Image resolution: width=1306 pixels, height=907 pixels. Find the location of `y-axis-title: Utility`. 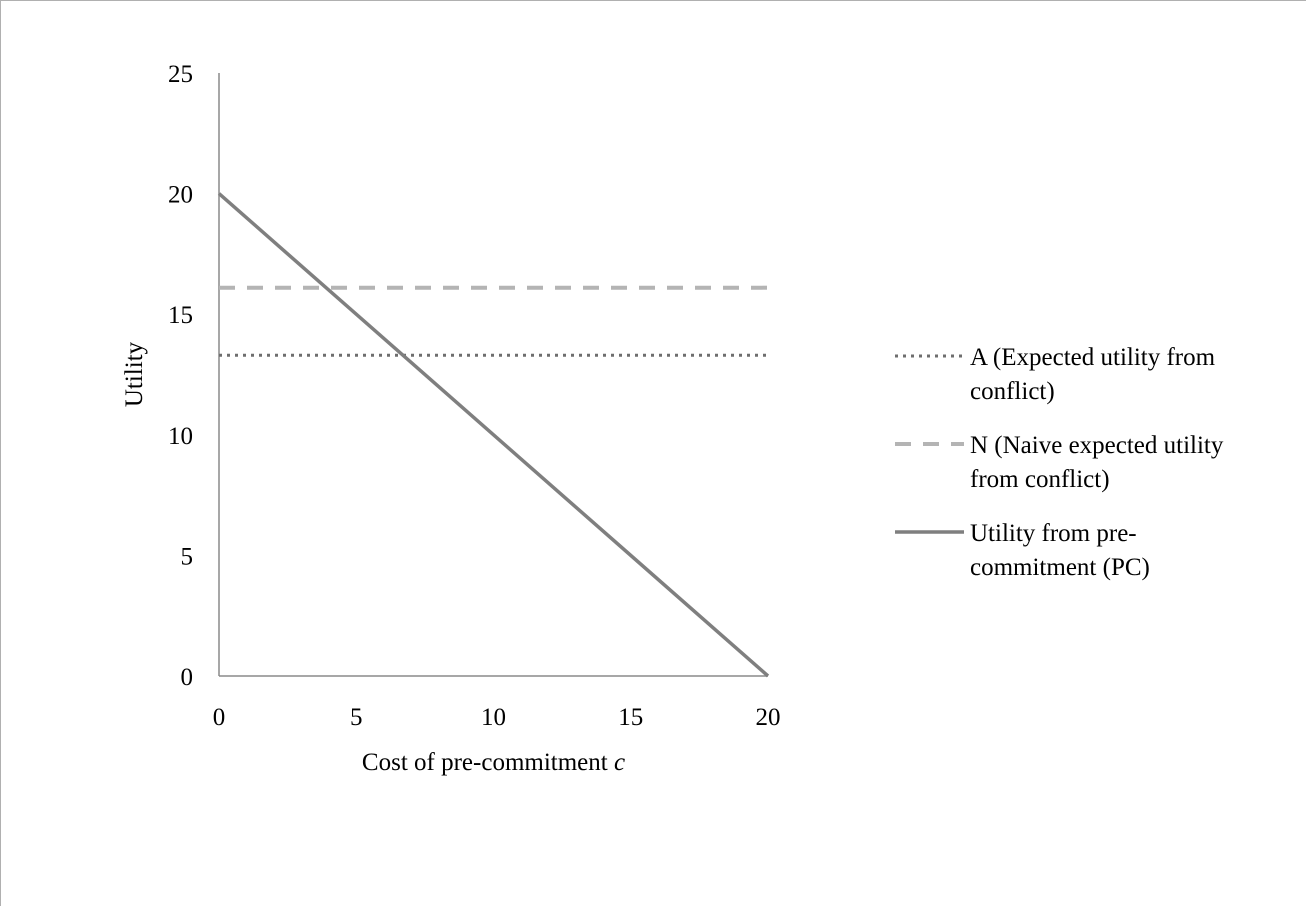

y-axis-title: Utility is located at coordinates (134, 374).